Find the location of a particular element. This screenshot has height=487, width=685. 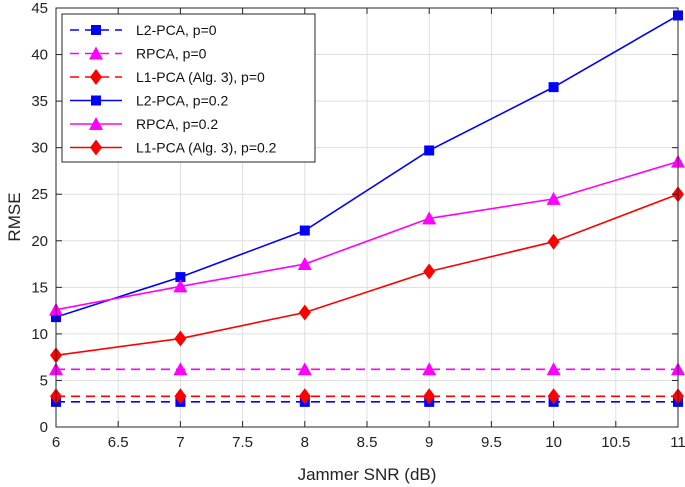

y-tick-label: 30 is located at coordinates (39, 148).